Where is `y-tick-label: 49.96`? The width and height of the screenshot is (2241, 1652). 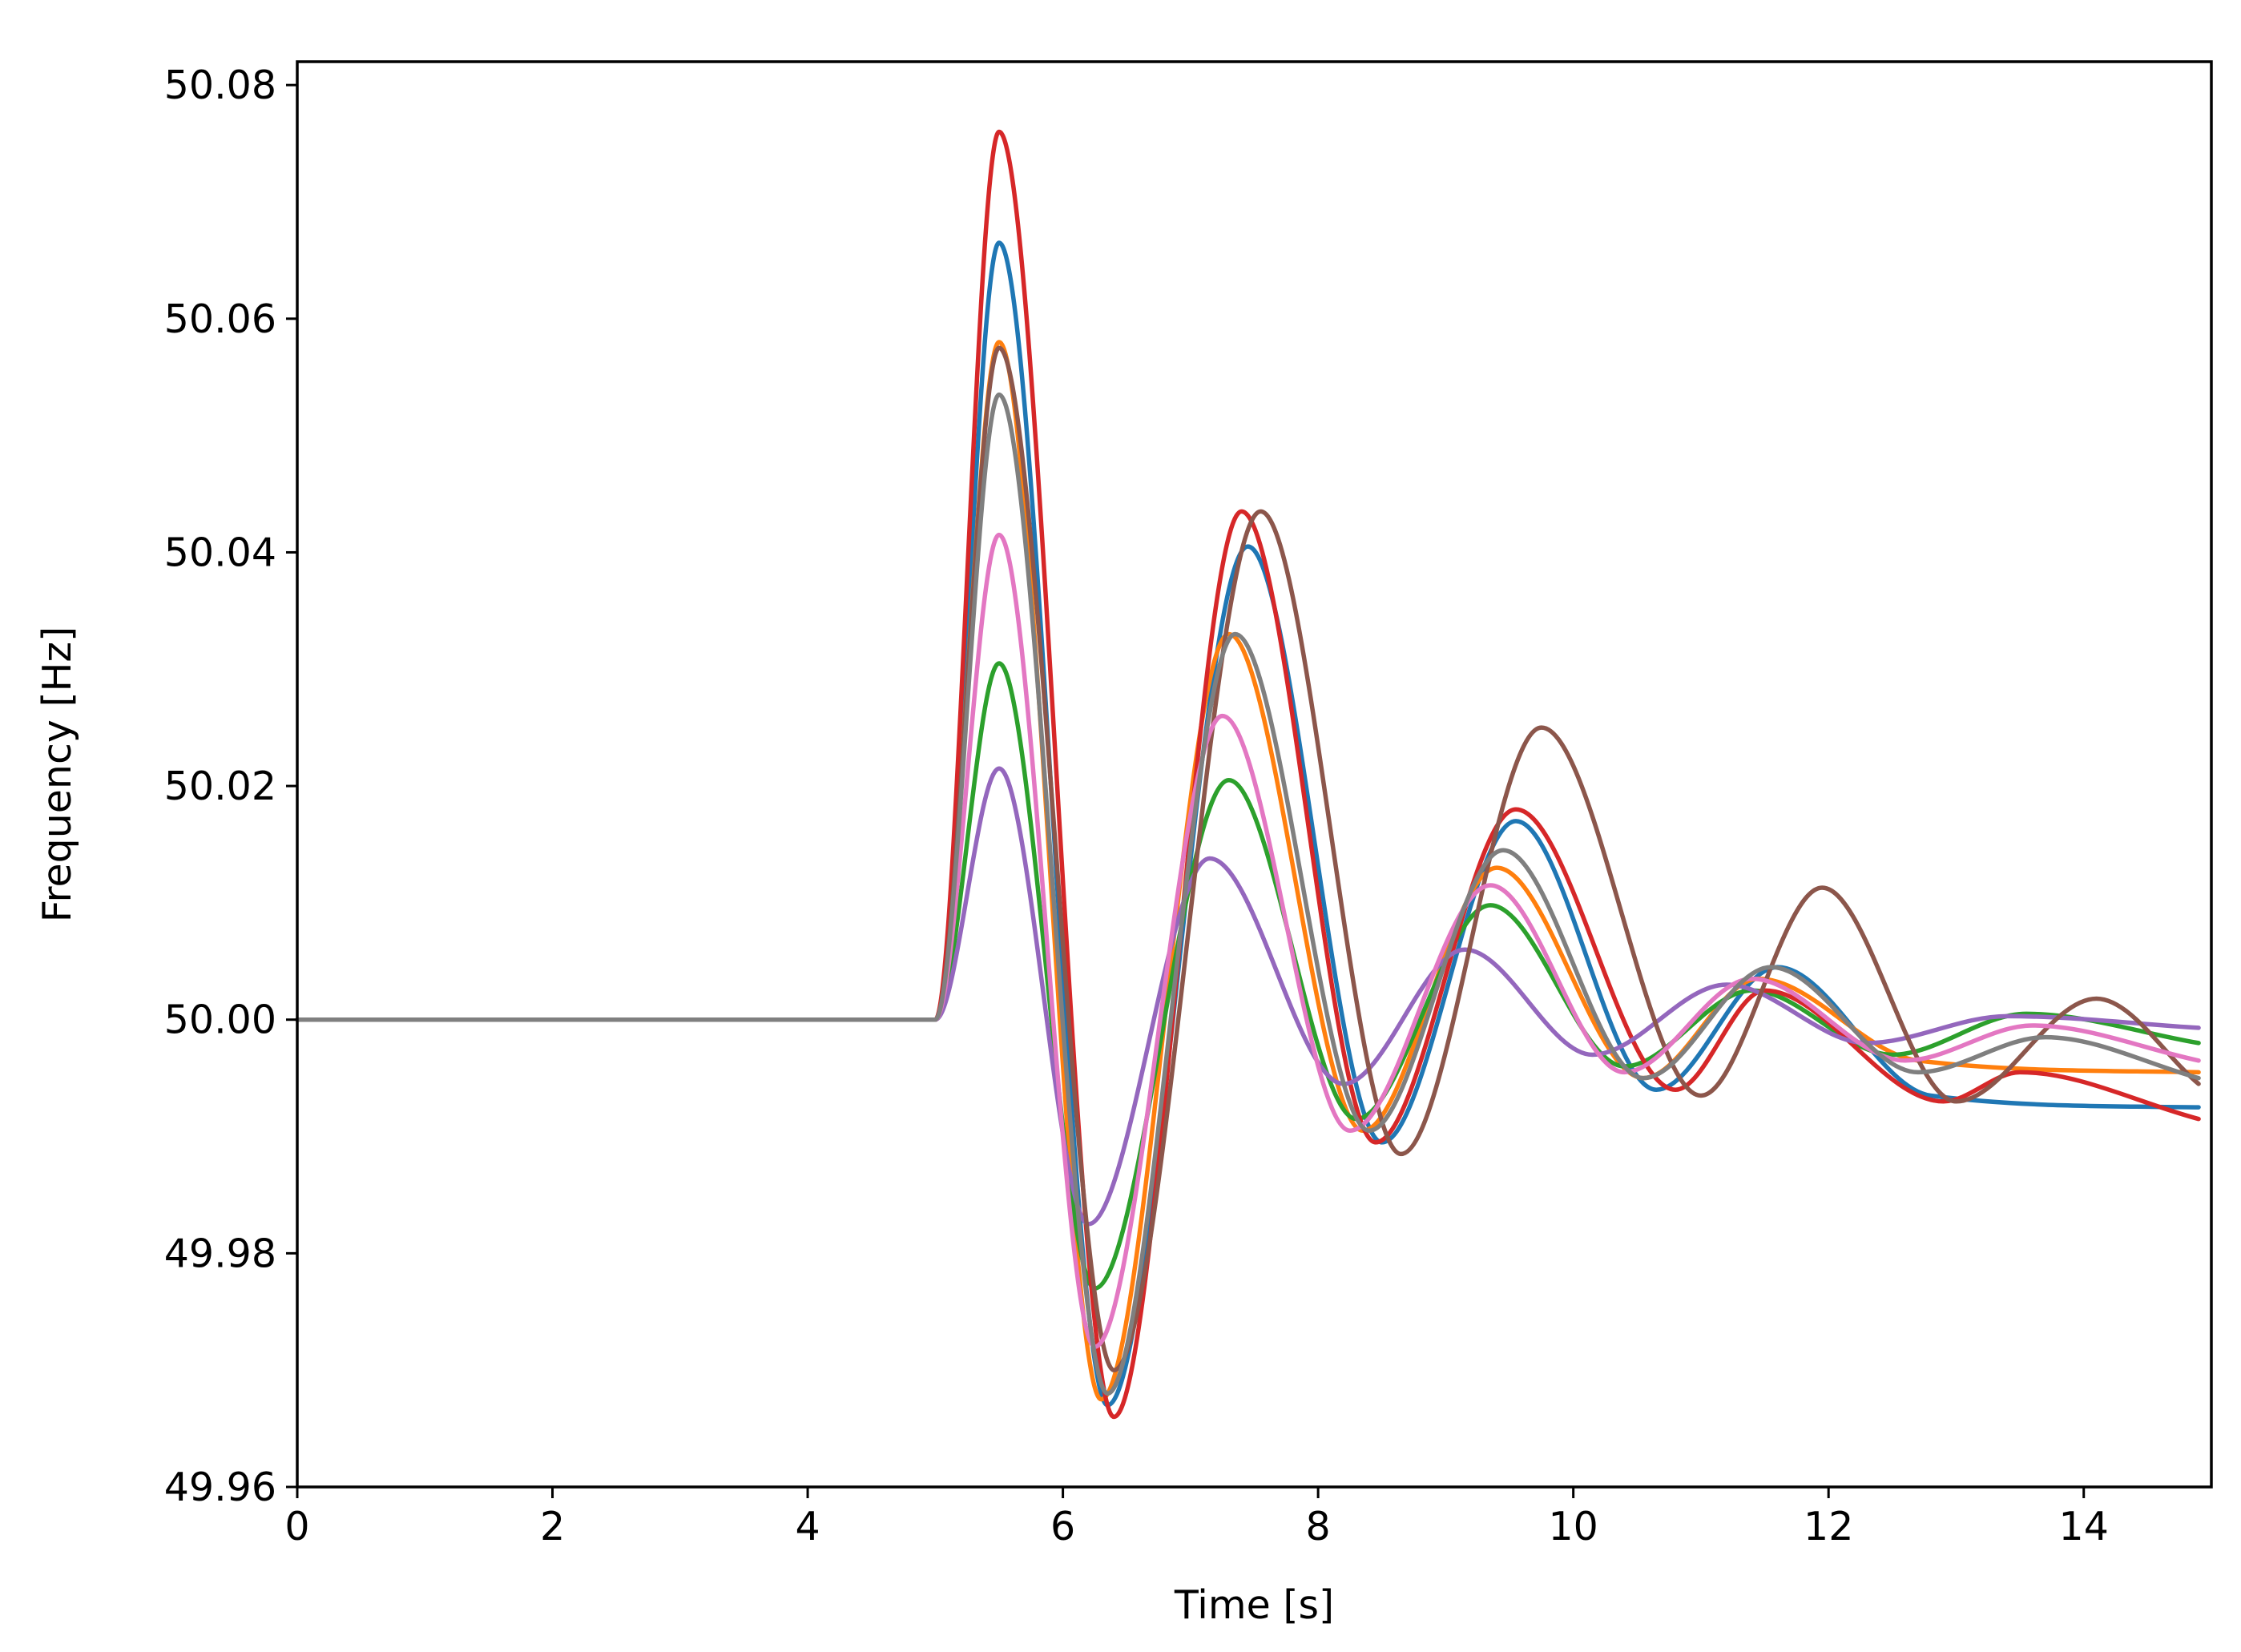 y-tick-label: 49.96 is located at coordinates (220, 1487).